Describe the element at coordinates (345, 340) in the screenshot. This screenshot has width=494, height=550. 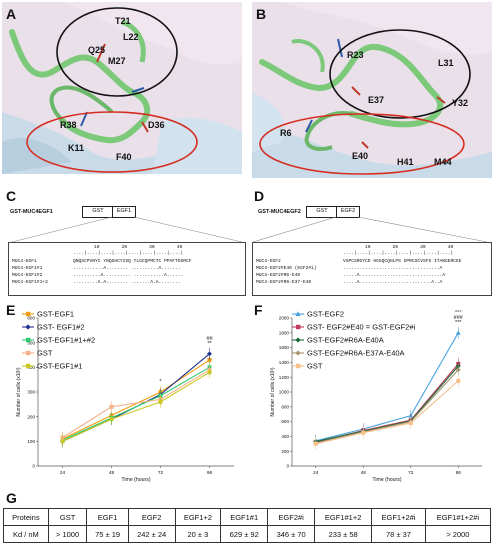
I see `legend-label: GST-EGF2#R6A-E40A` at that location.